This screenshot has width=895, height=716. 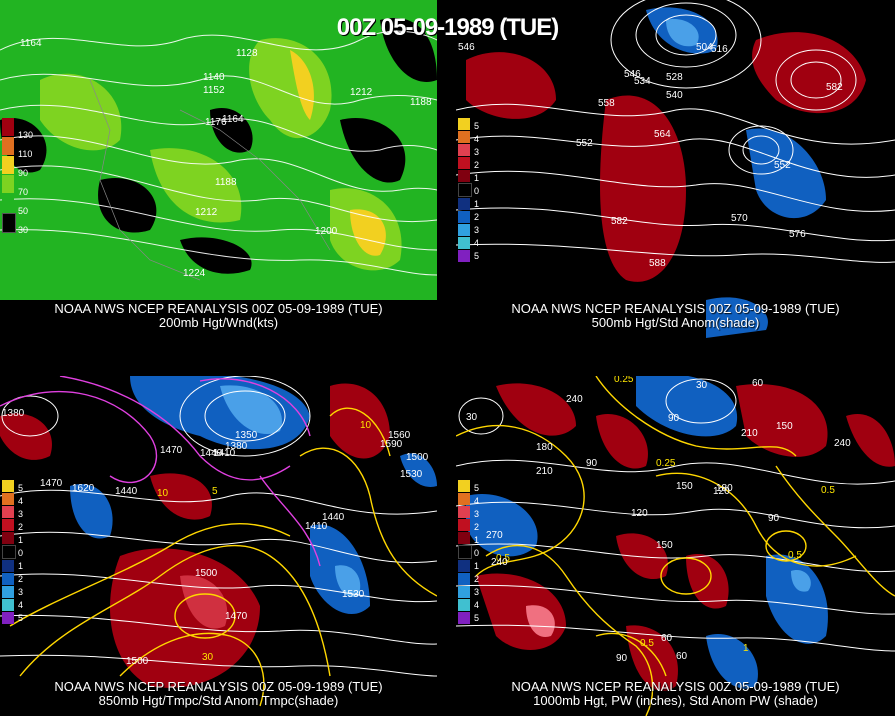 I want to click on contour-label: 558, so click(x=606, y=103).